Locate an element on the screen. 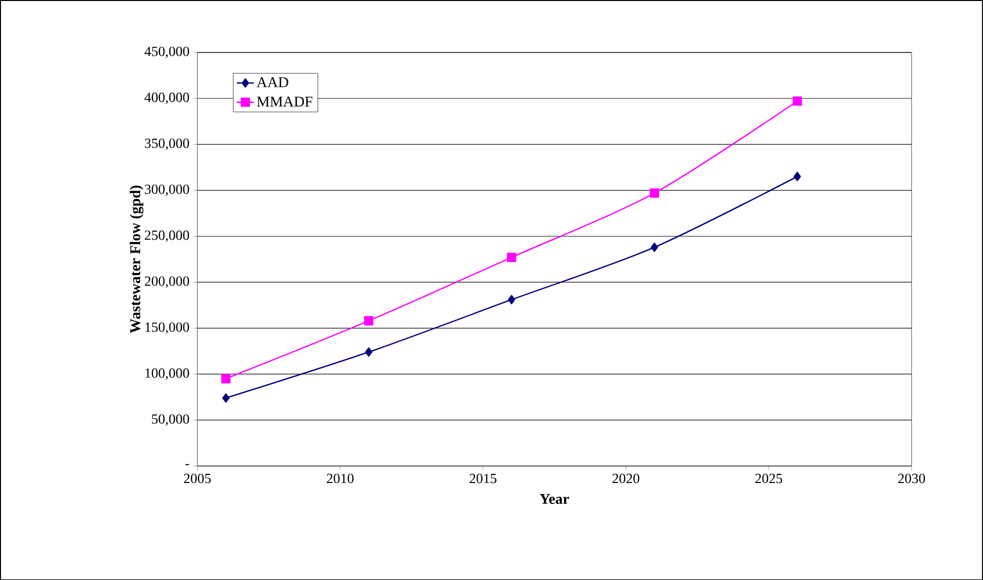 The width and height of the screenshot is (983, 580). x-tick-label: 2030 is located at coordinates (911, 478).